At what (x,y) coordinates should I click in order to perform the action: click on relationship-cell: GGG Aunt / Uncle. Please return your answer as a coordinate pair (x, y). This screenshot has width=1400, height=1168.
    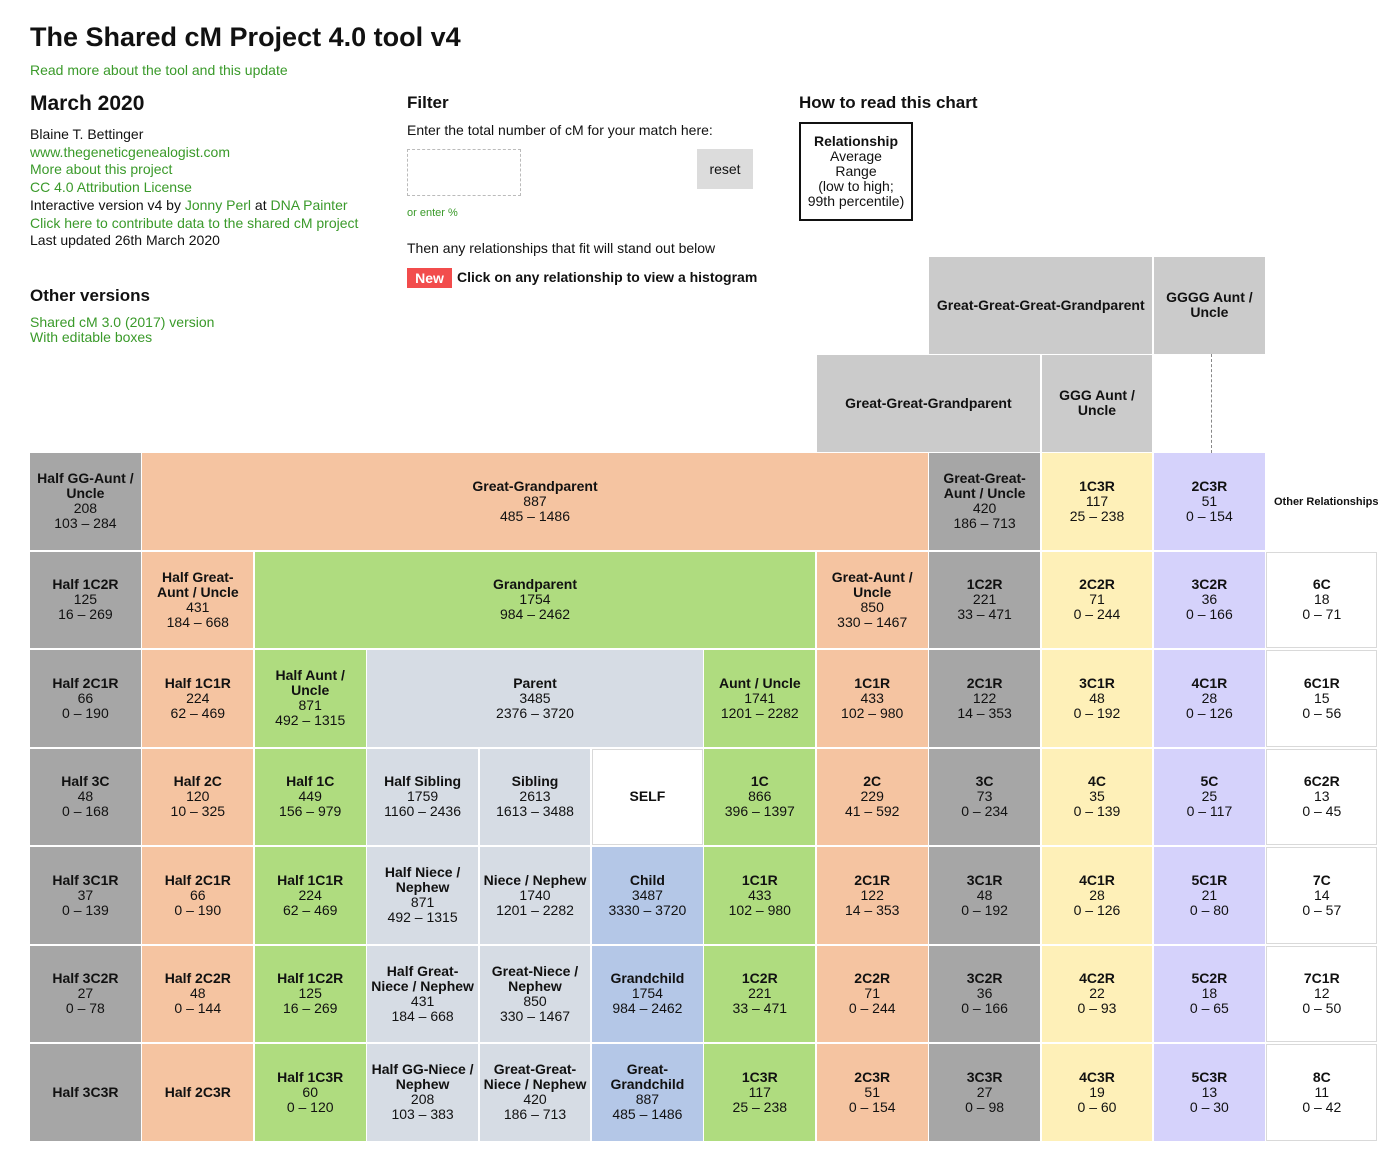
    Looking at the image, I should click on (1097, 403).